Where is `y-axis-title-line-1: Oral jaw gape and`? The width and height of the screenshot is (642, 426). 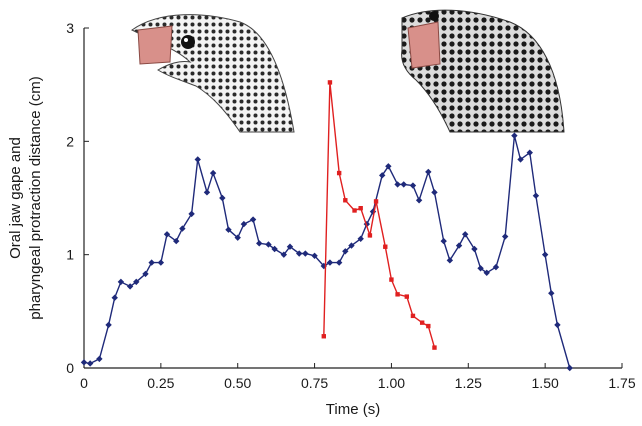 y-axis-title-line-1: Oral jaw gape and is located at coordinates (15, 198).